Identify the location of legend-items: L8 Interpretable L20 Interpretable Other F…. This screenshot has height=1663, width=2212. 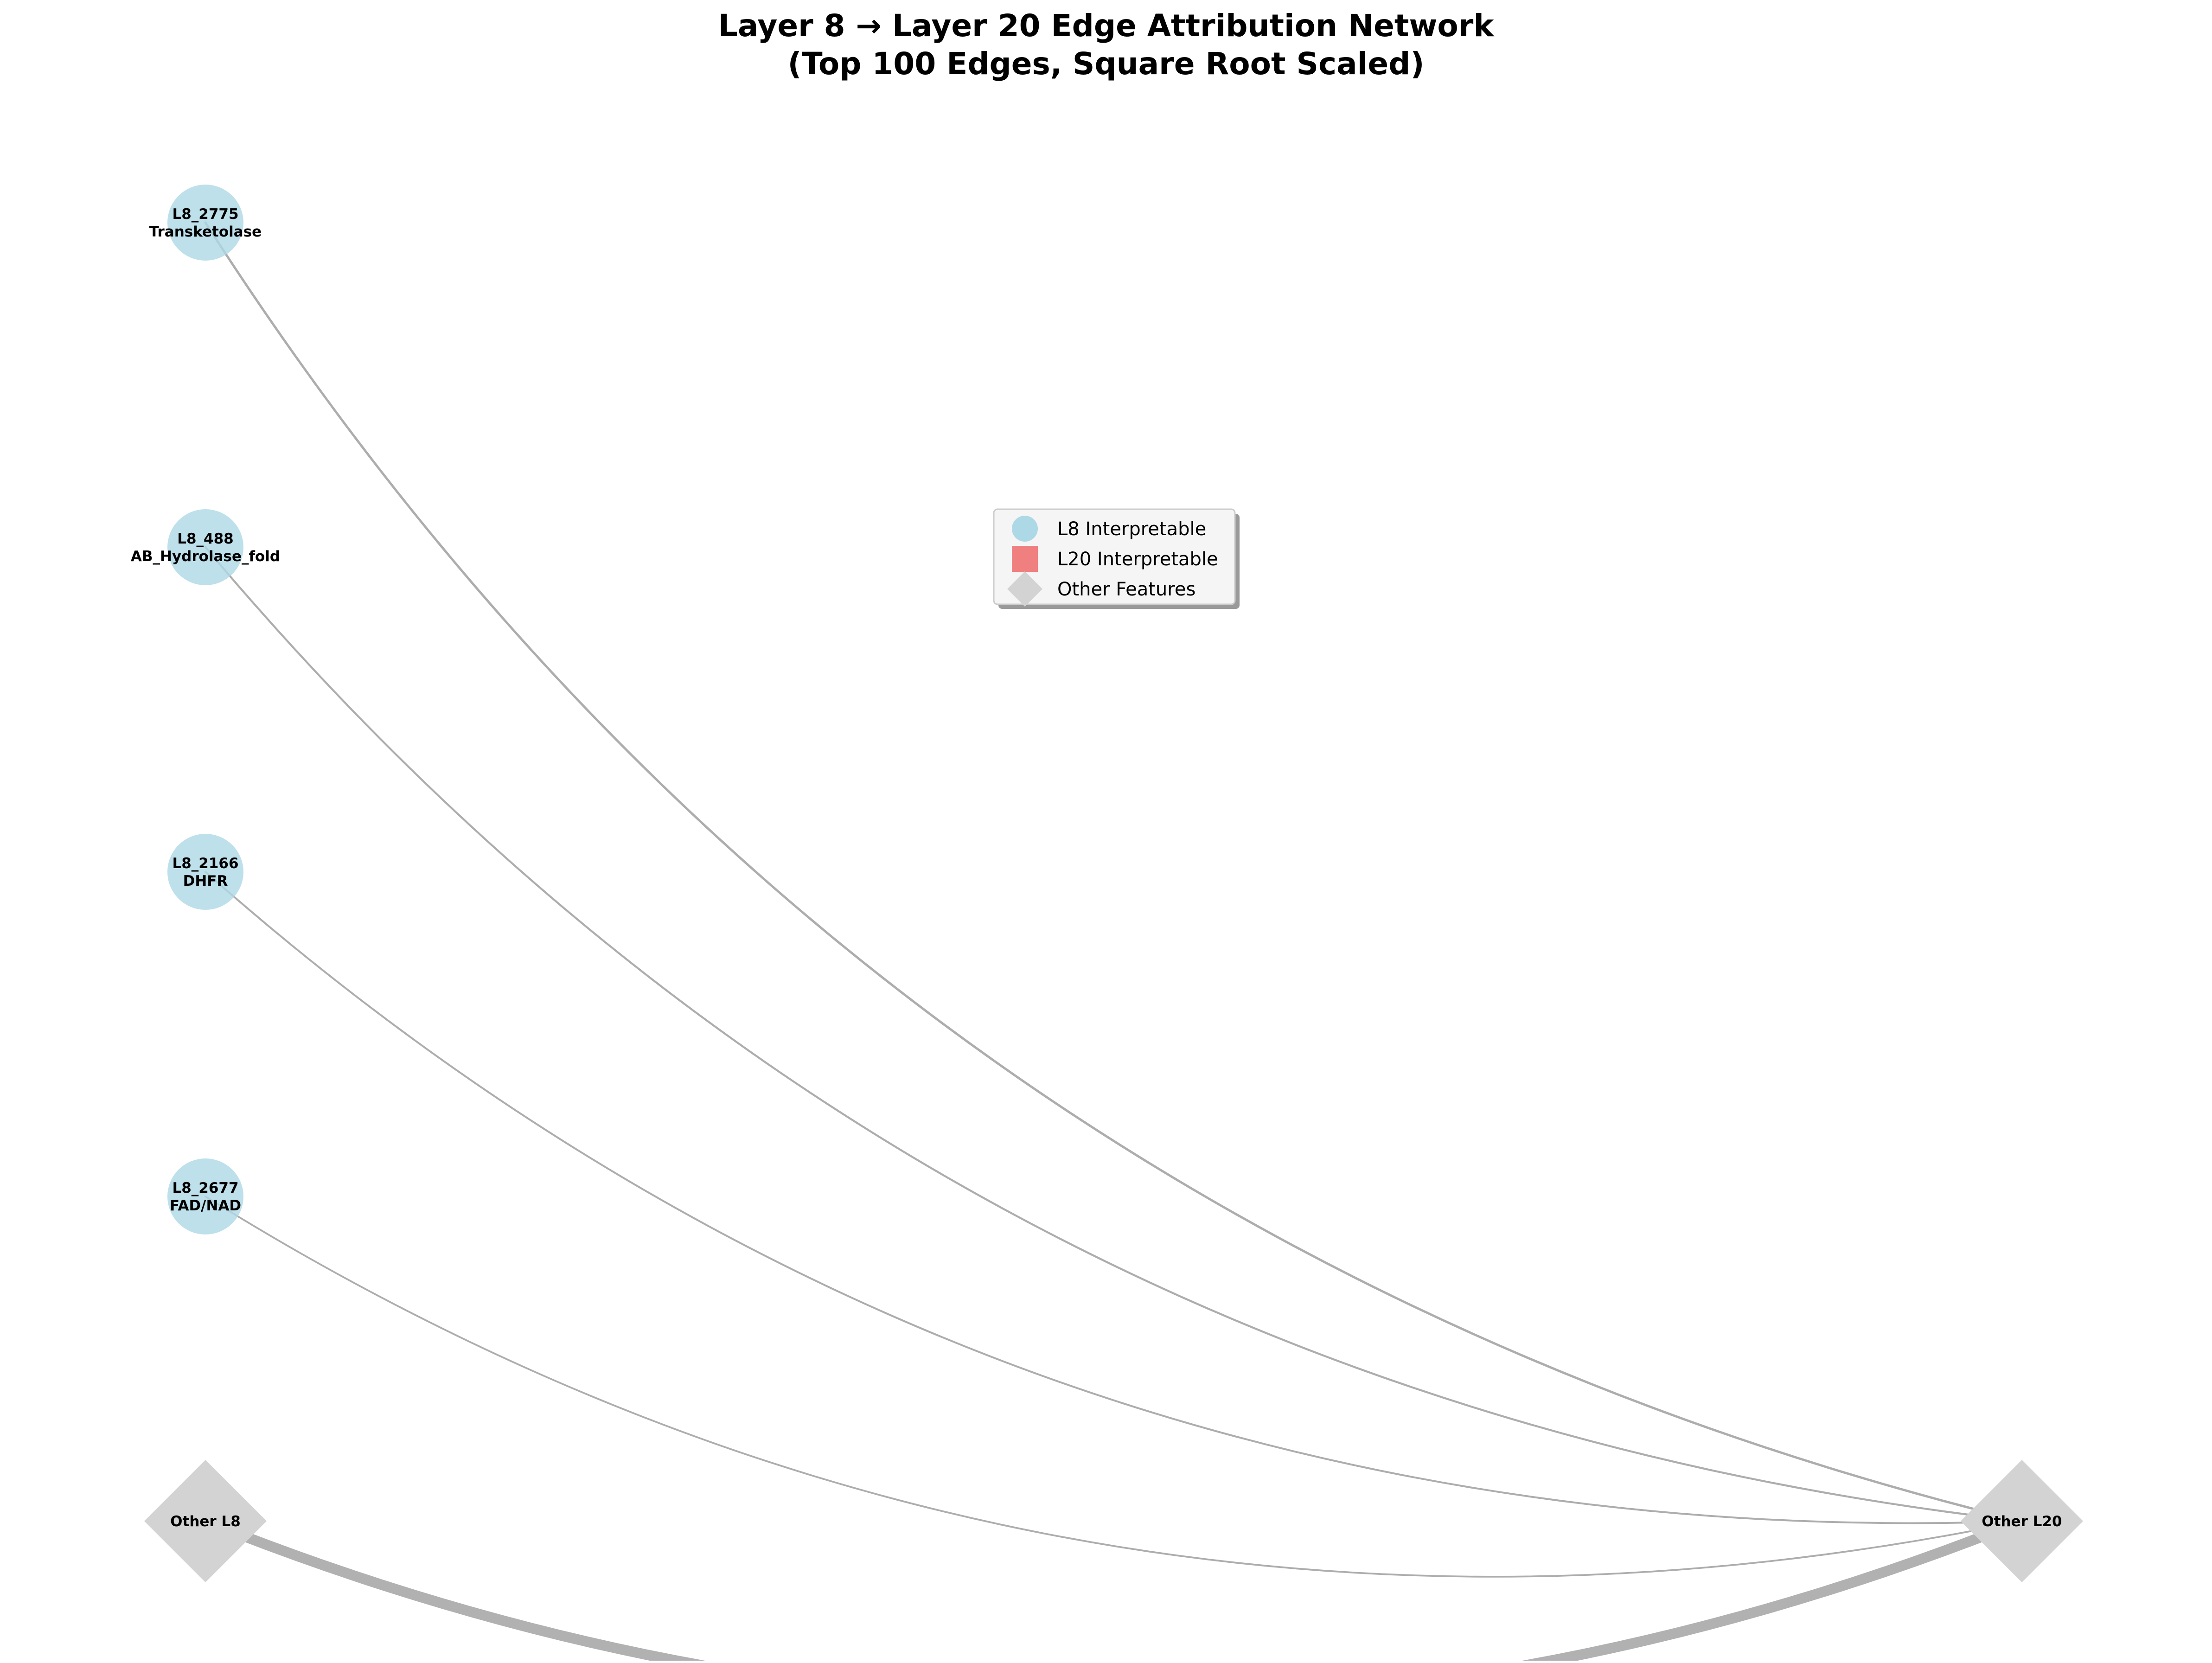
(1112, 561).